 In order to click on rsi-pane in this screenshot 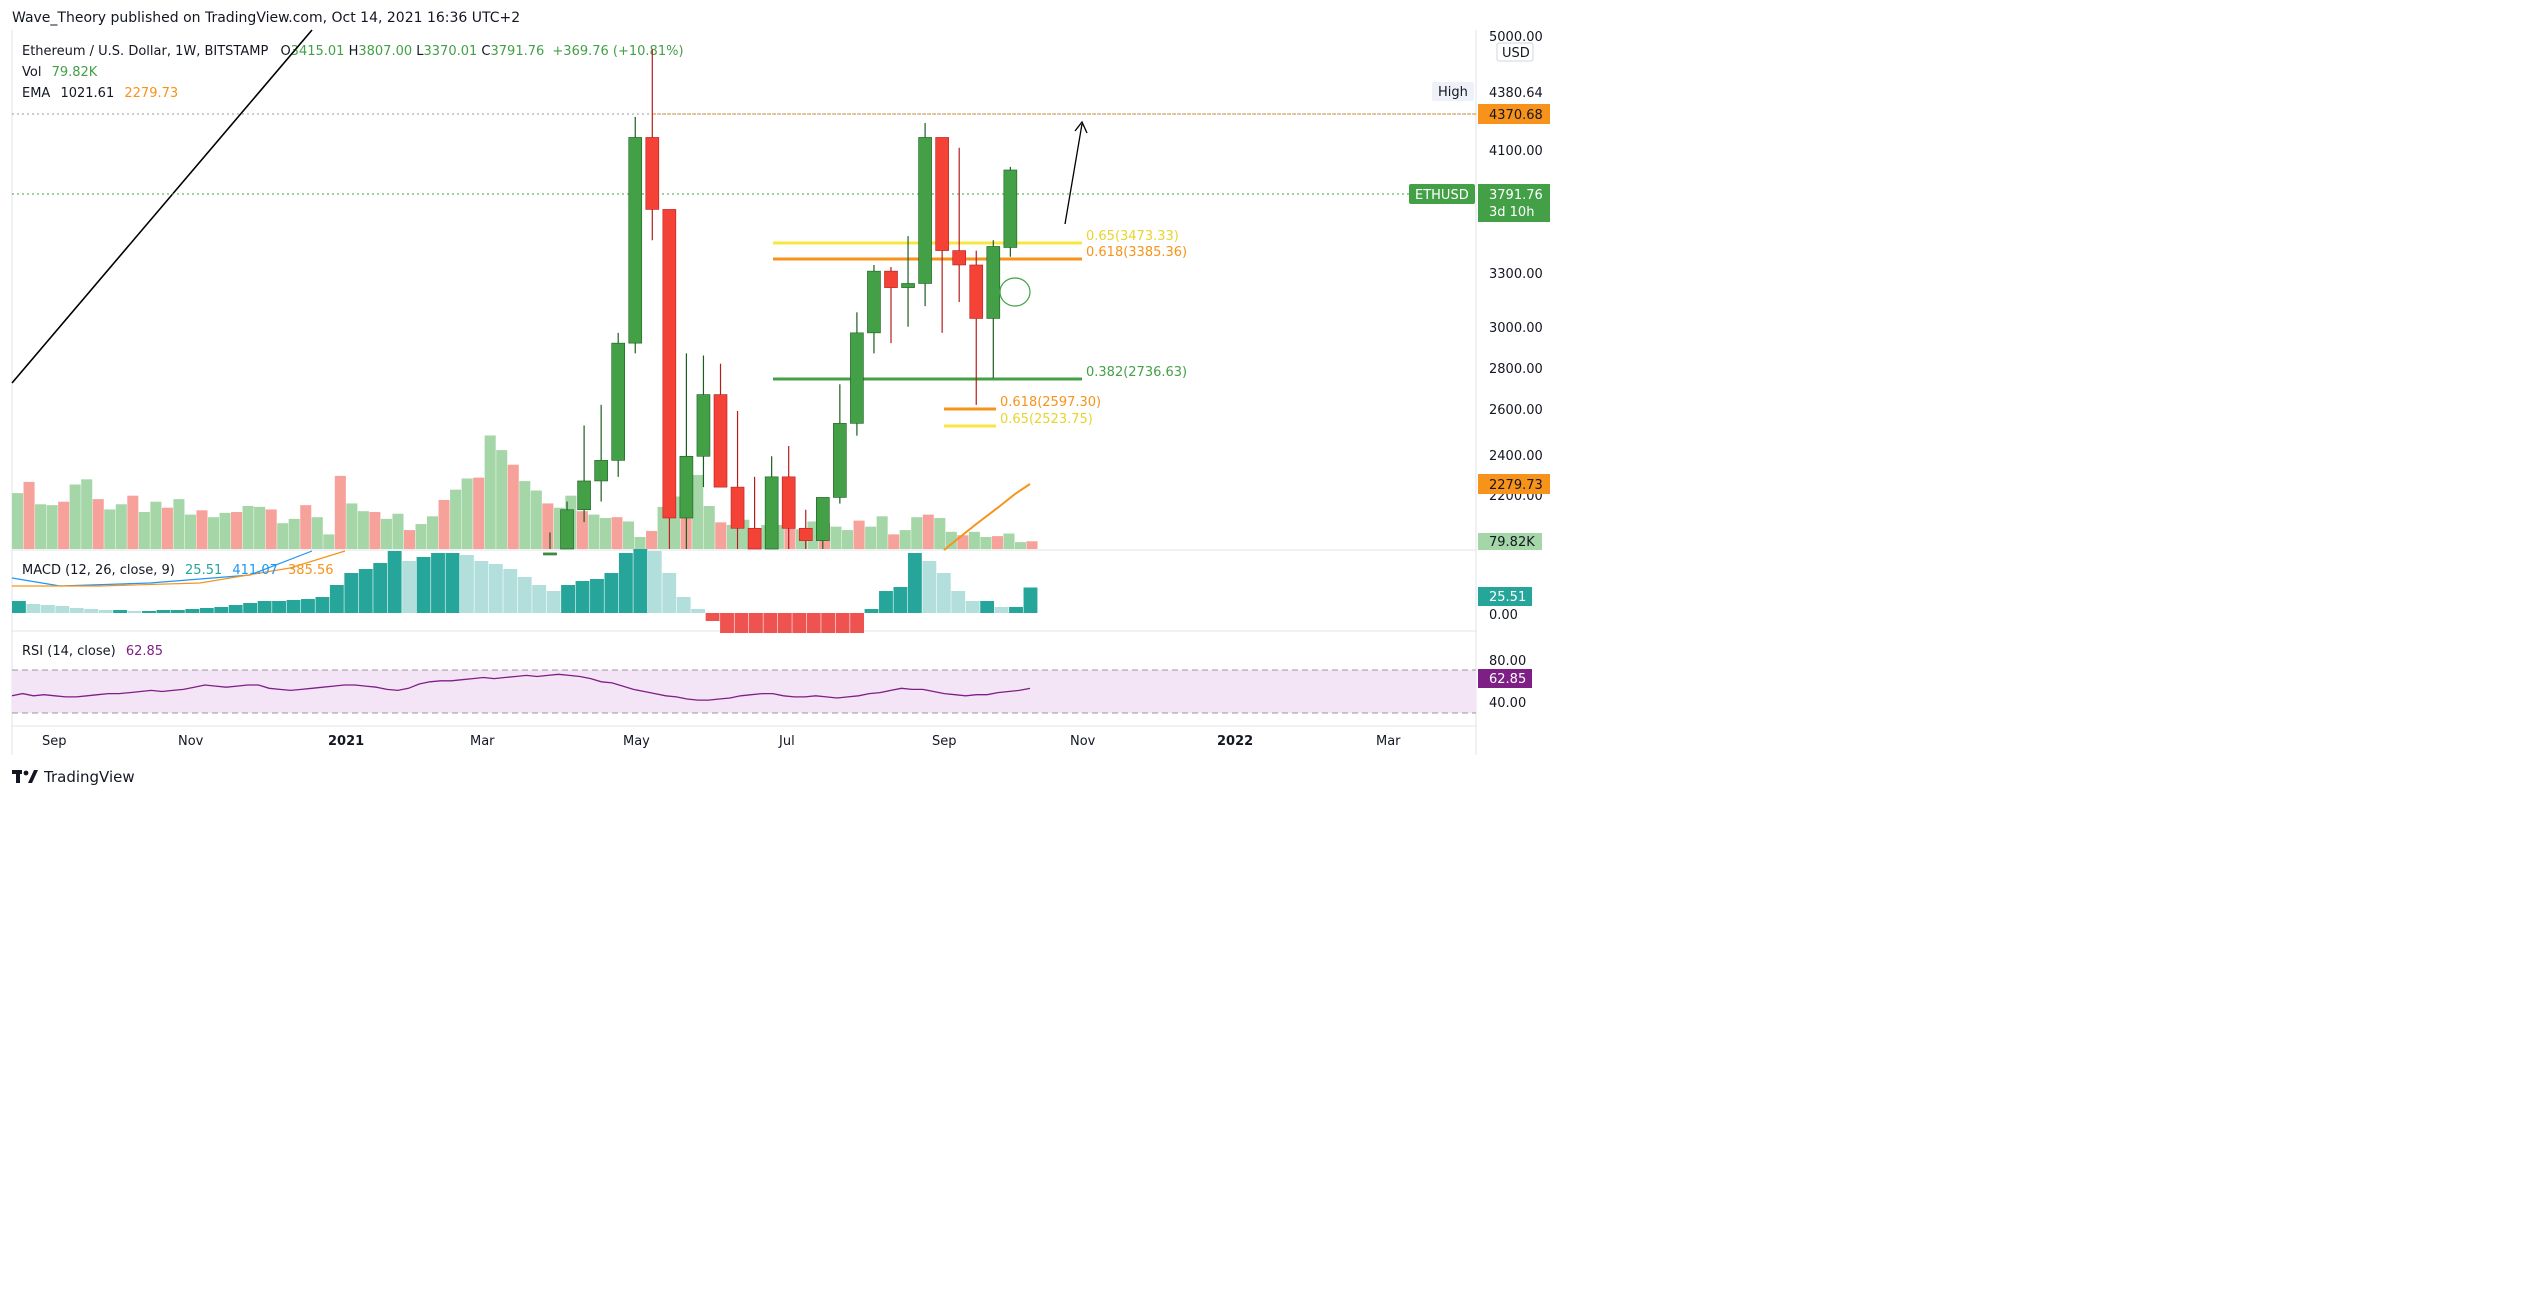, I will do `click(743, 691)`.